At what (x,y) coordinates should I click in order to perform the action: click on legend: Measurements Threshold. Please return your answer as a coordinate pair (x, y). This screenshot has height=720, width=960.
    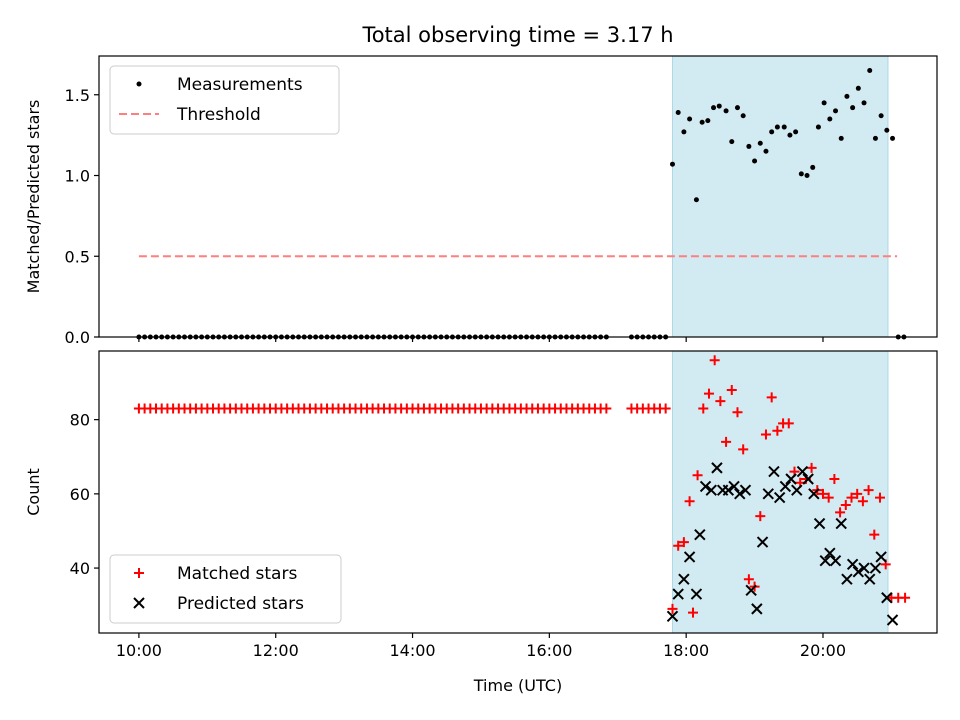
    Looking at the image, I should click on (224, 100).